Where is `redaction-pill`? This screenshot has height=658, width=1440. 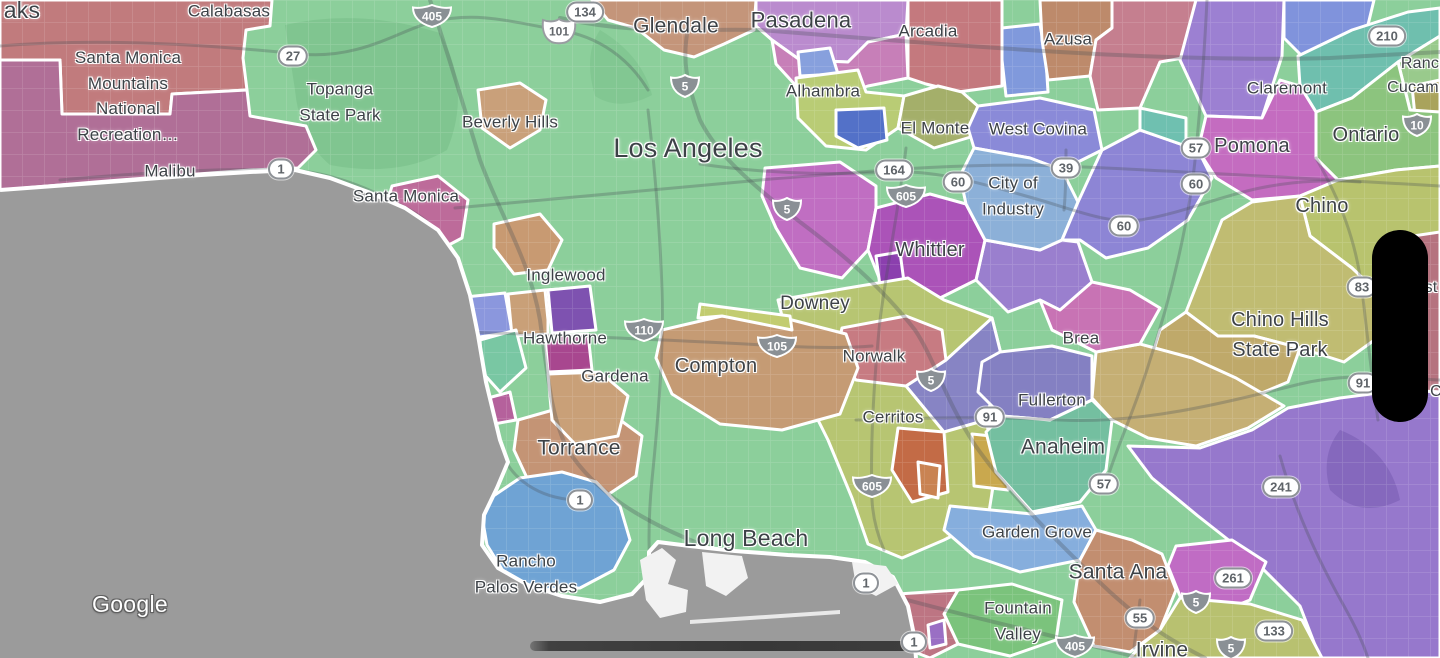
redaction-pill is located at coordinates (1400, 326).